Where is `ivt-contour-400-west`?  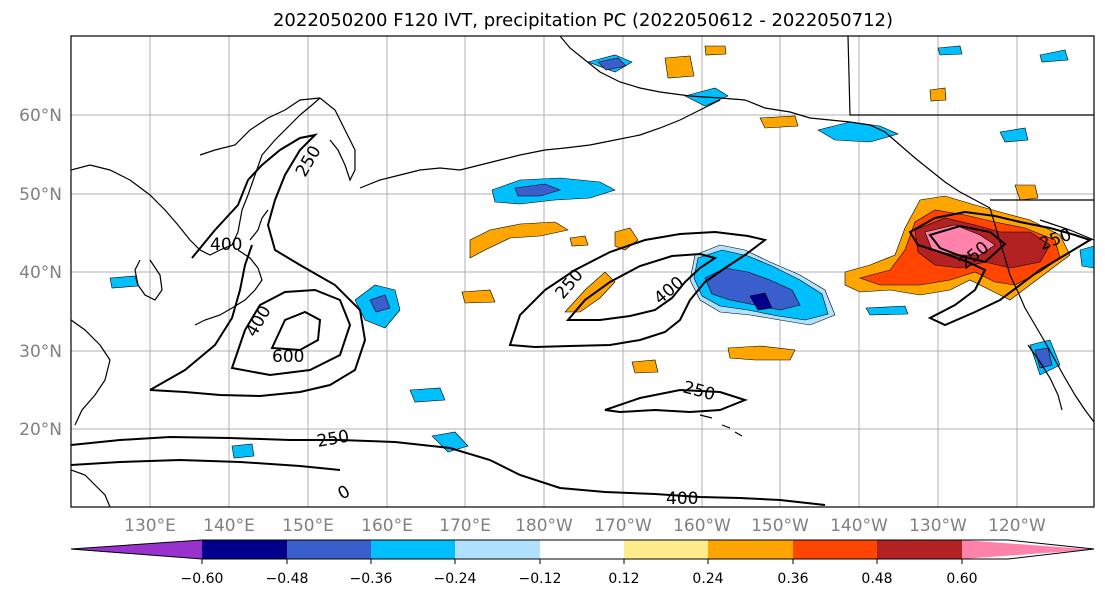
ivt-contour-400-west is located at coordinates (201, 317).